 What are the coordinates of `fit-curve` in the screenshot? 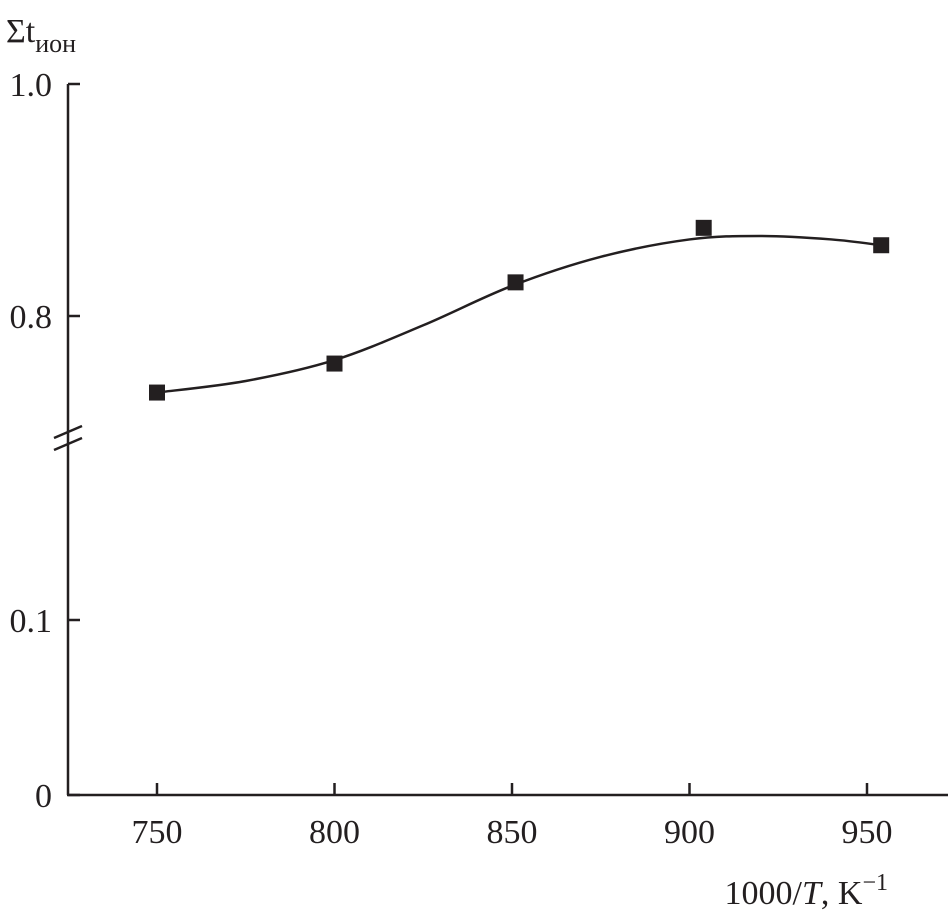 It's located at (519, 314).